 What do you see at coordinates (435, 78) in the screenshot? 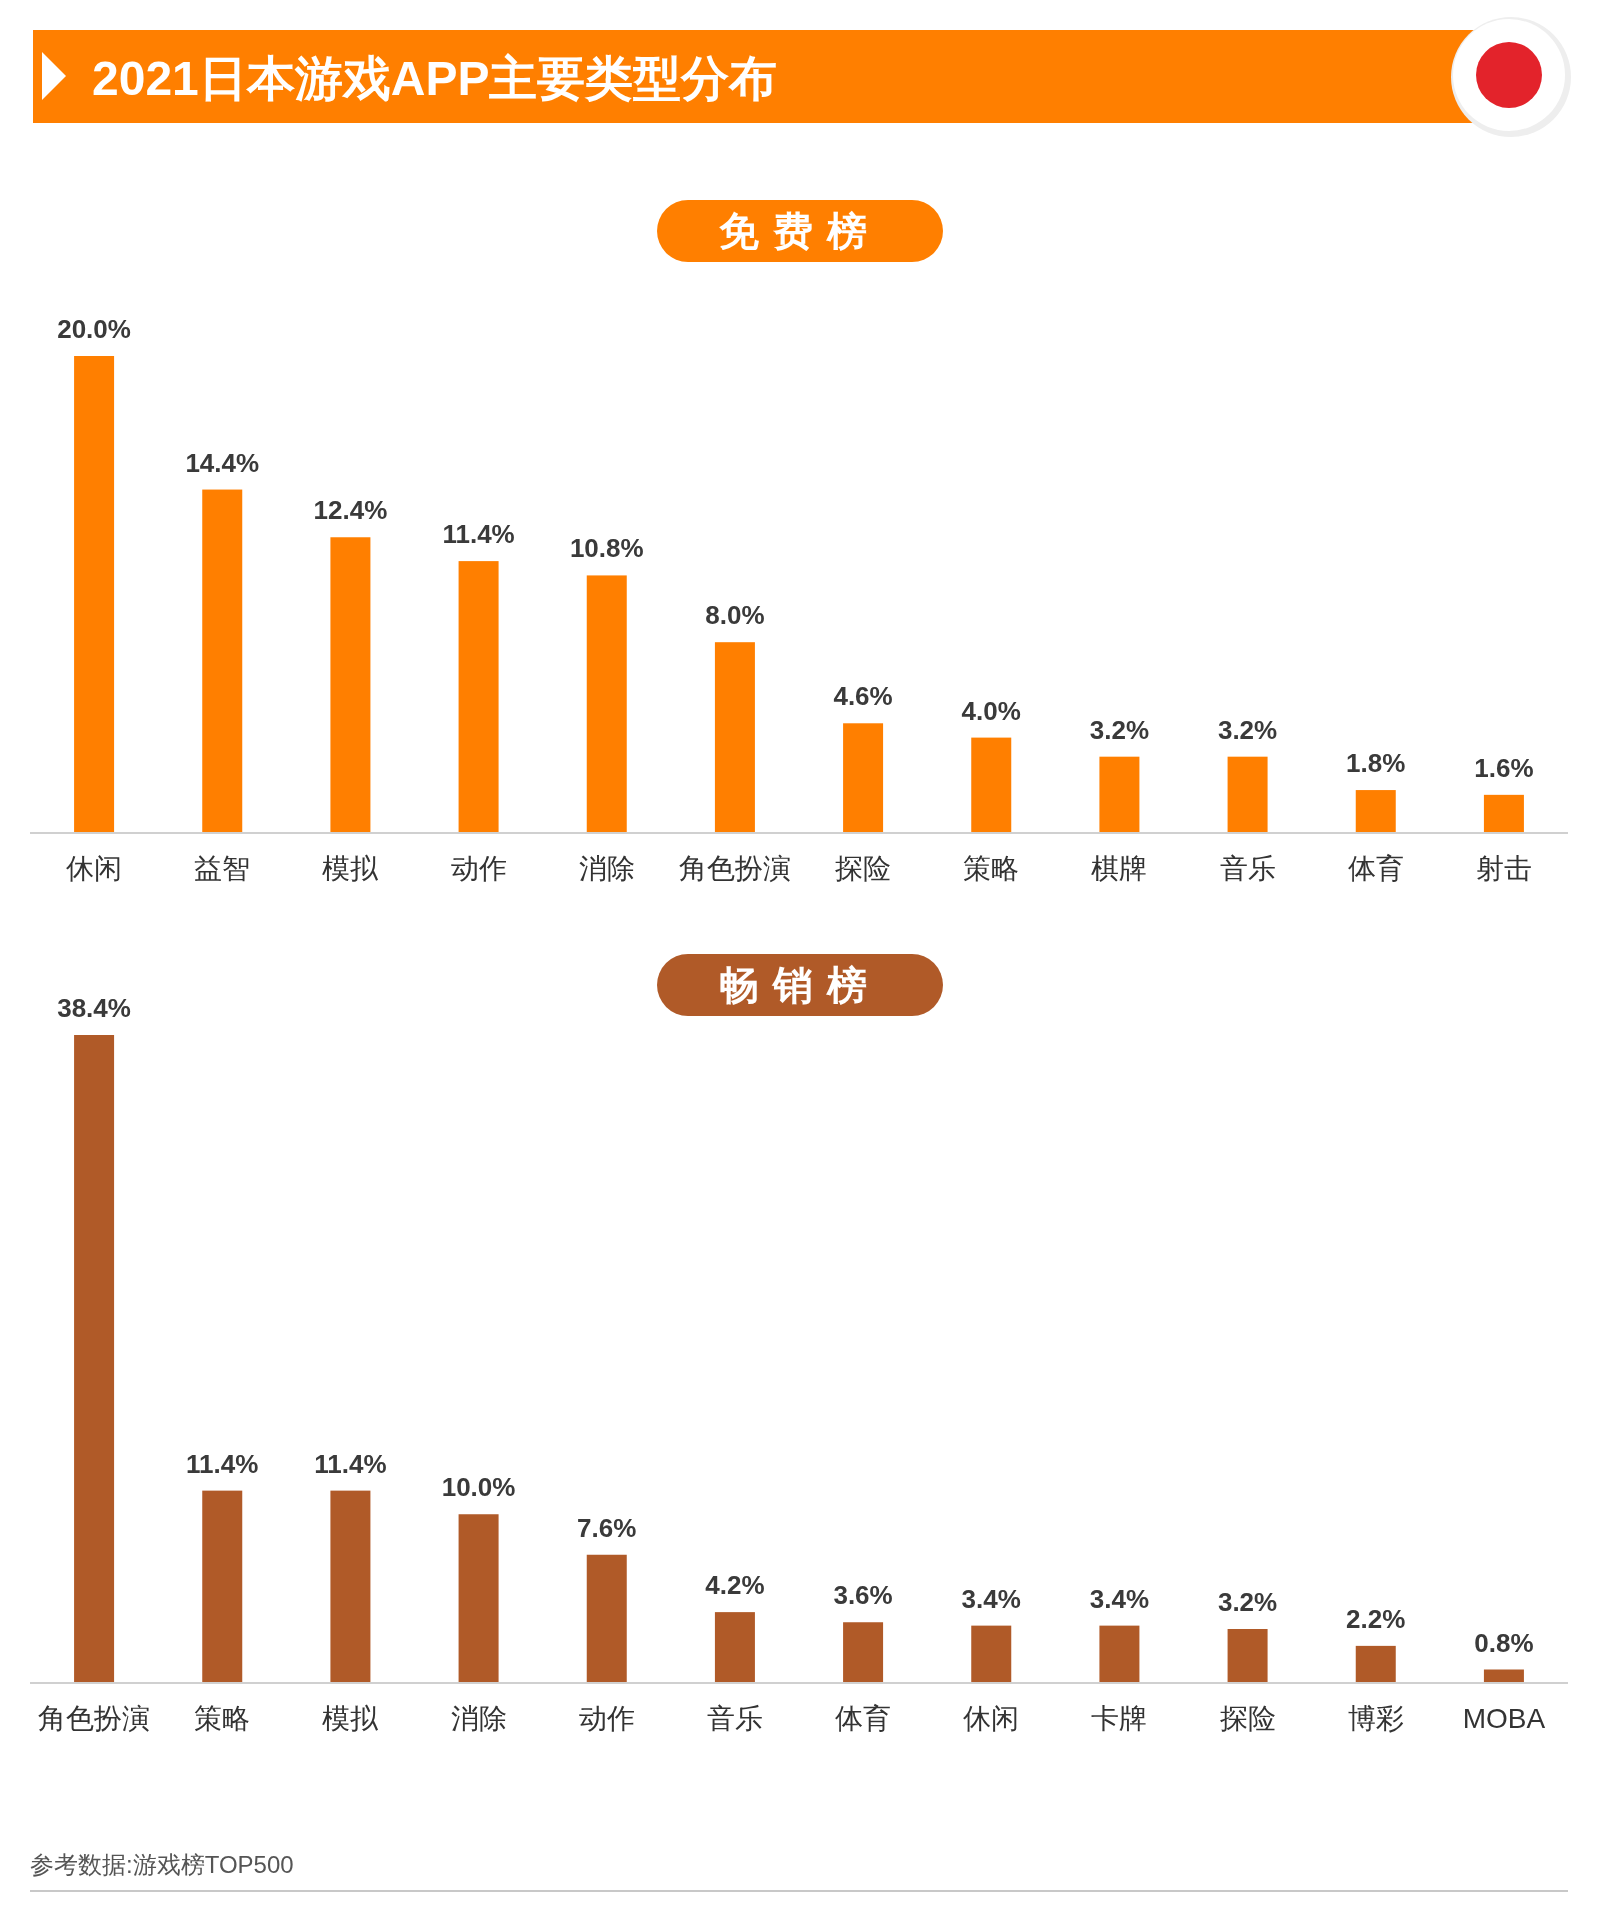
I see `chart-title: 2021日本游戏APP主要类型分布` at bounding box center [435, 78].